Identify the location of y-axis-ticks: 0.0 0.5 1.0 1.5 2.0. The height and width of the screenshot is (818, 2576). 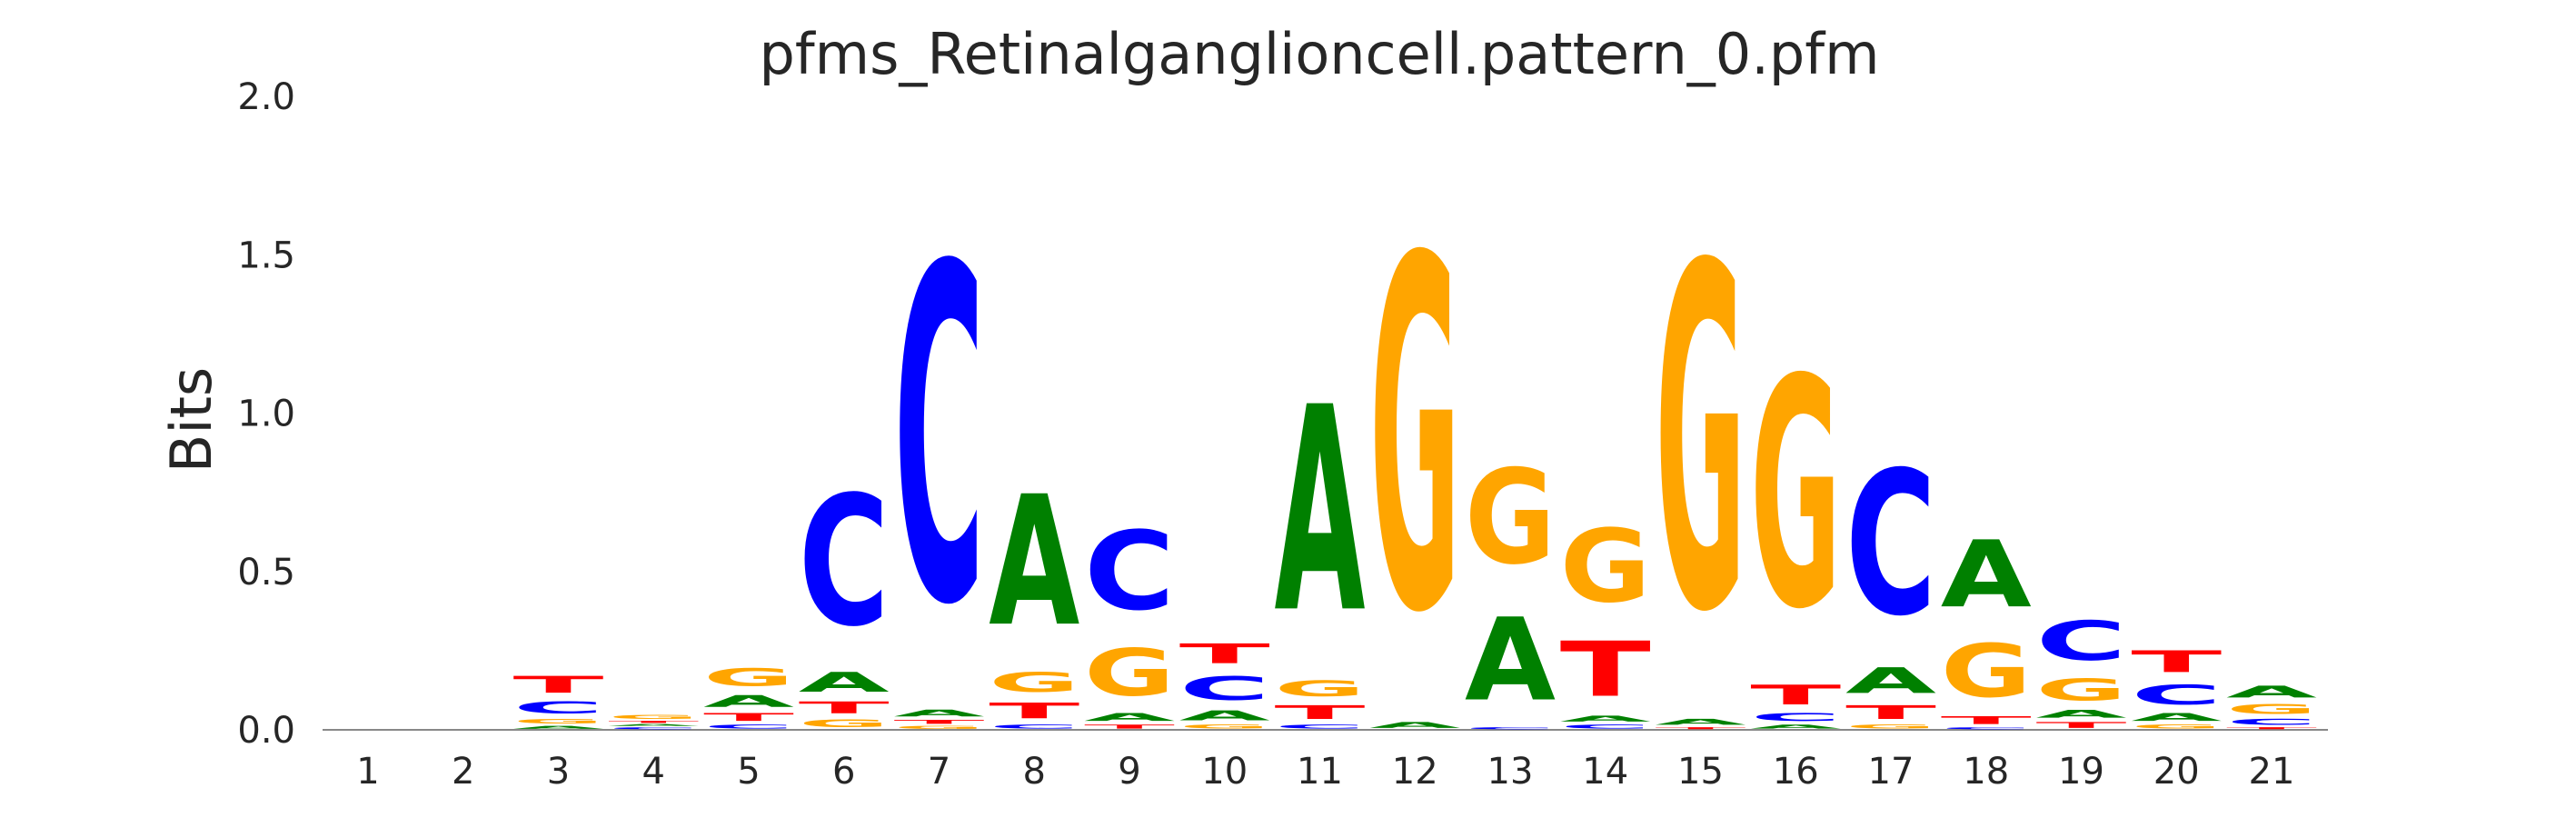
(266, 414).